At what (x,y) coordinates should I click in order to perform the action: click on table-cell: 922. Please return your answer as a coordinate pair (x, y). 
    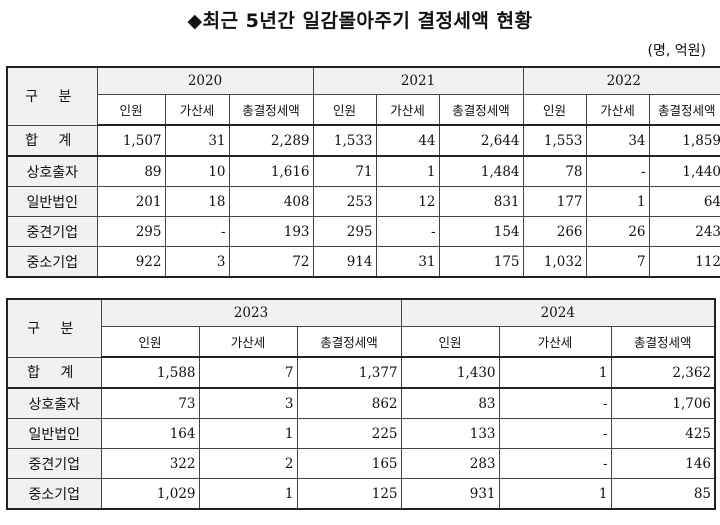
    Looking at the image, I should click on (131, 262).